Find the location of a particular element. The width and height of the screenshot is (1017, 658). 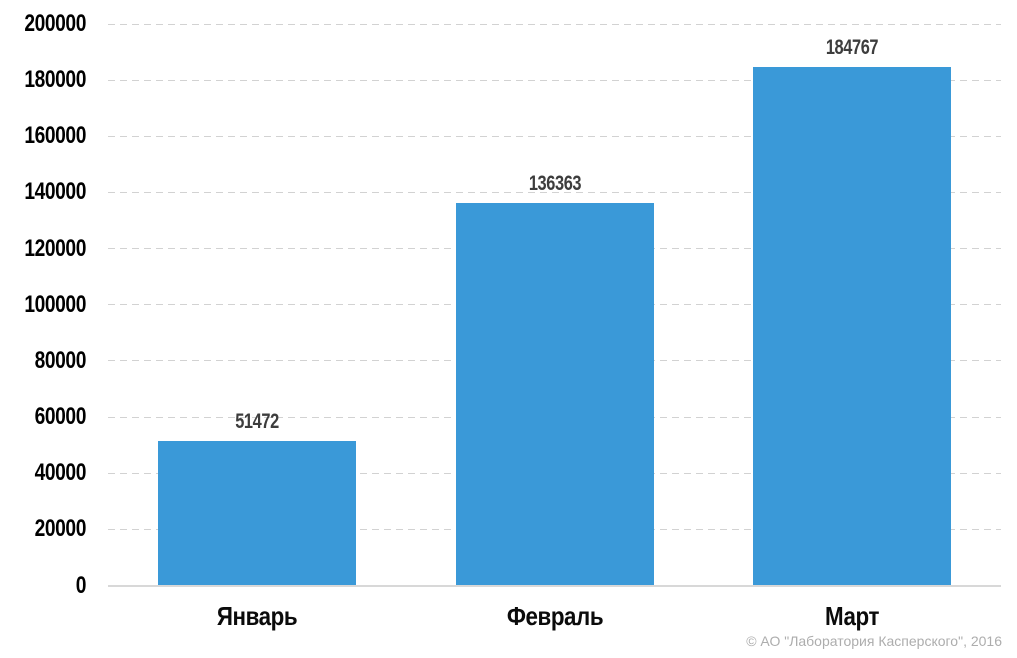

bar-value-label: 136363 is located at coordinates (554, 183).